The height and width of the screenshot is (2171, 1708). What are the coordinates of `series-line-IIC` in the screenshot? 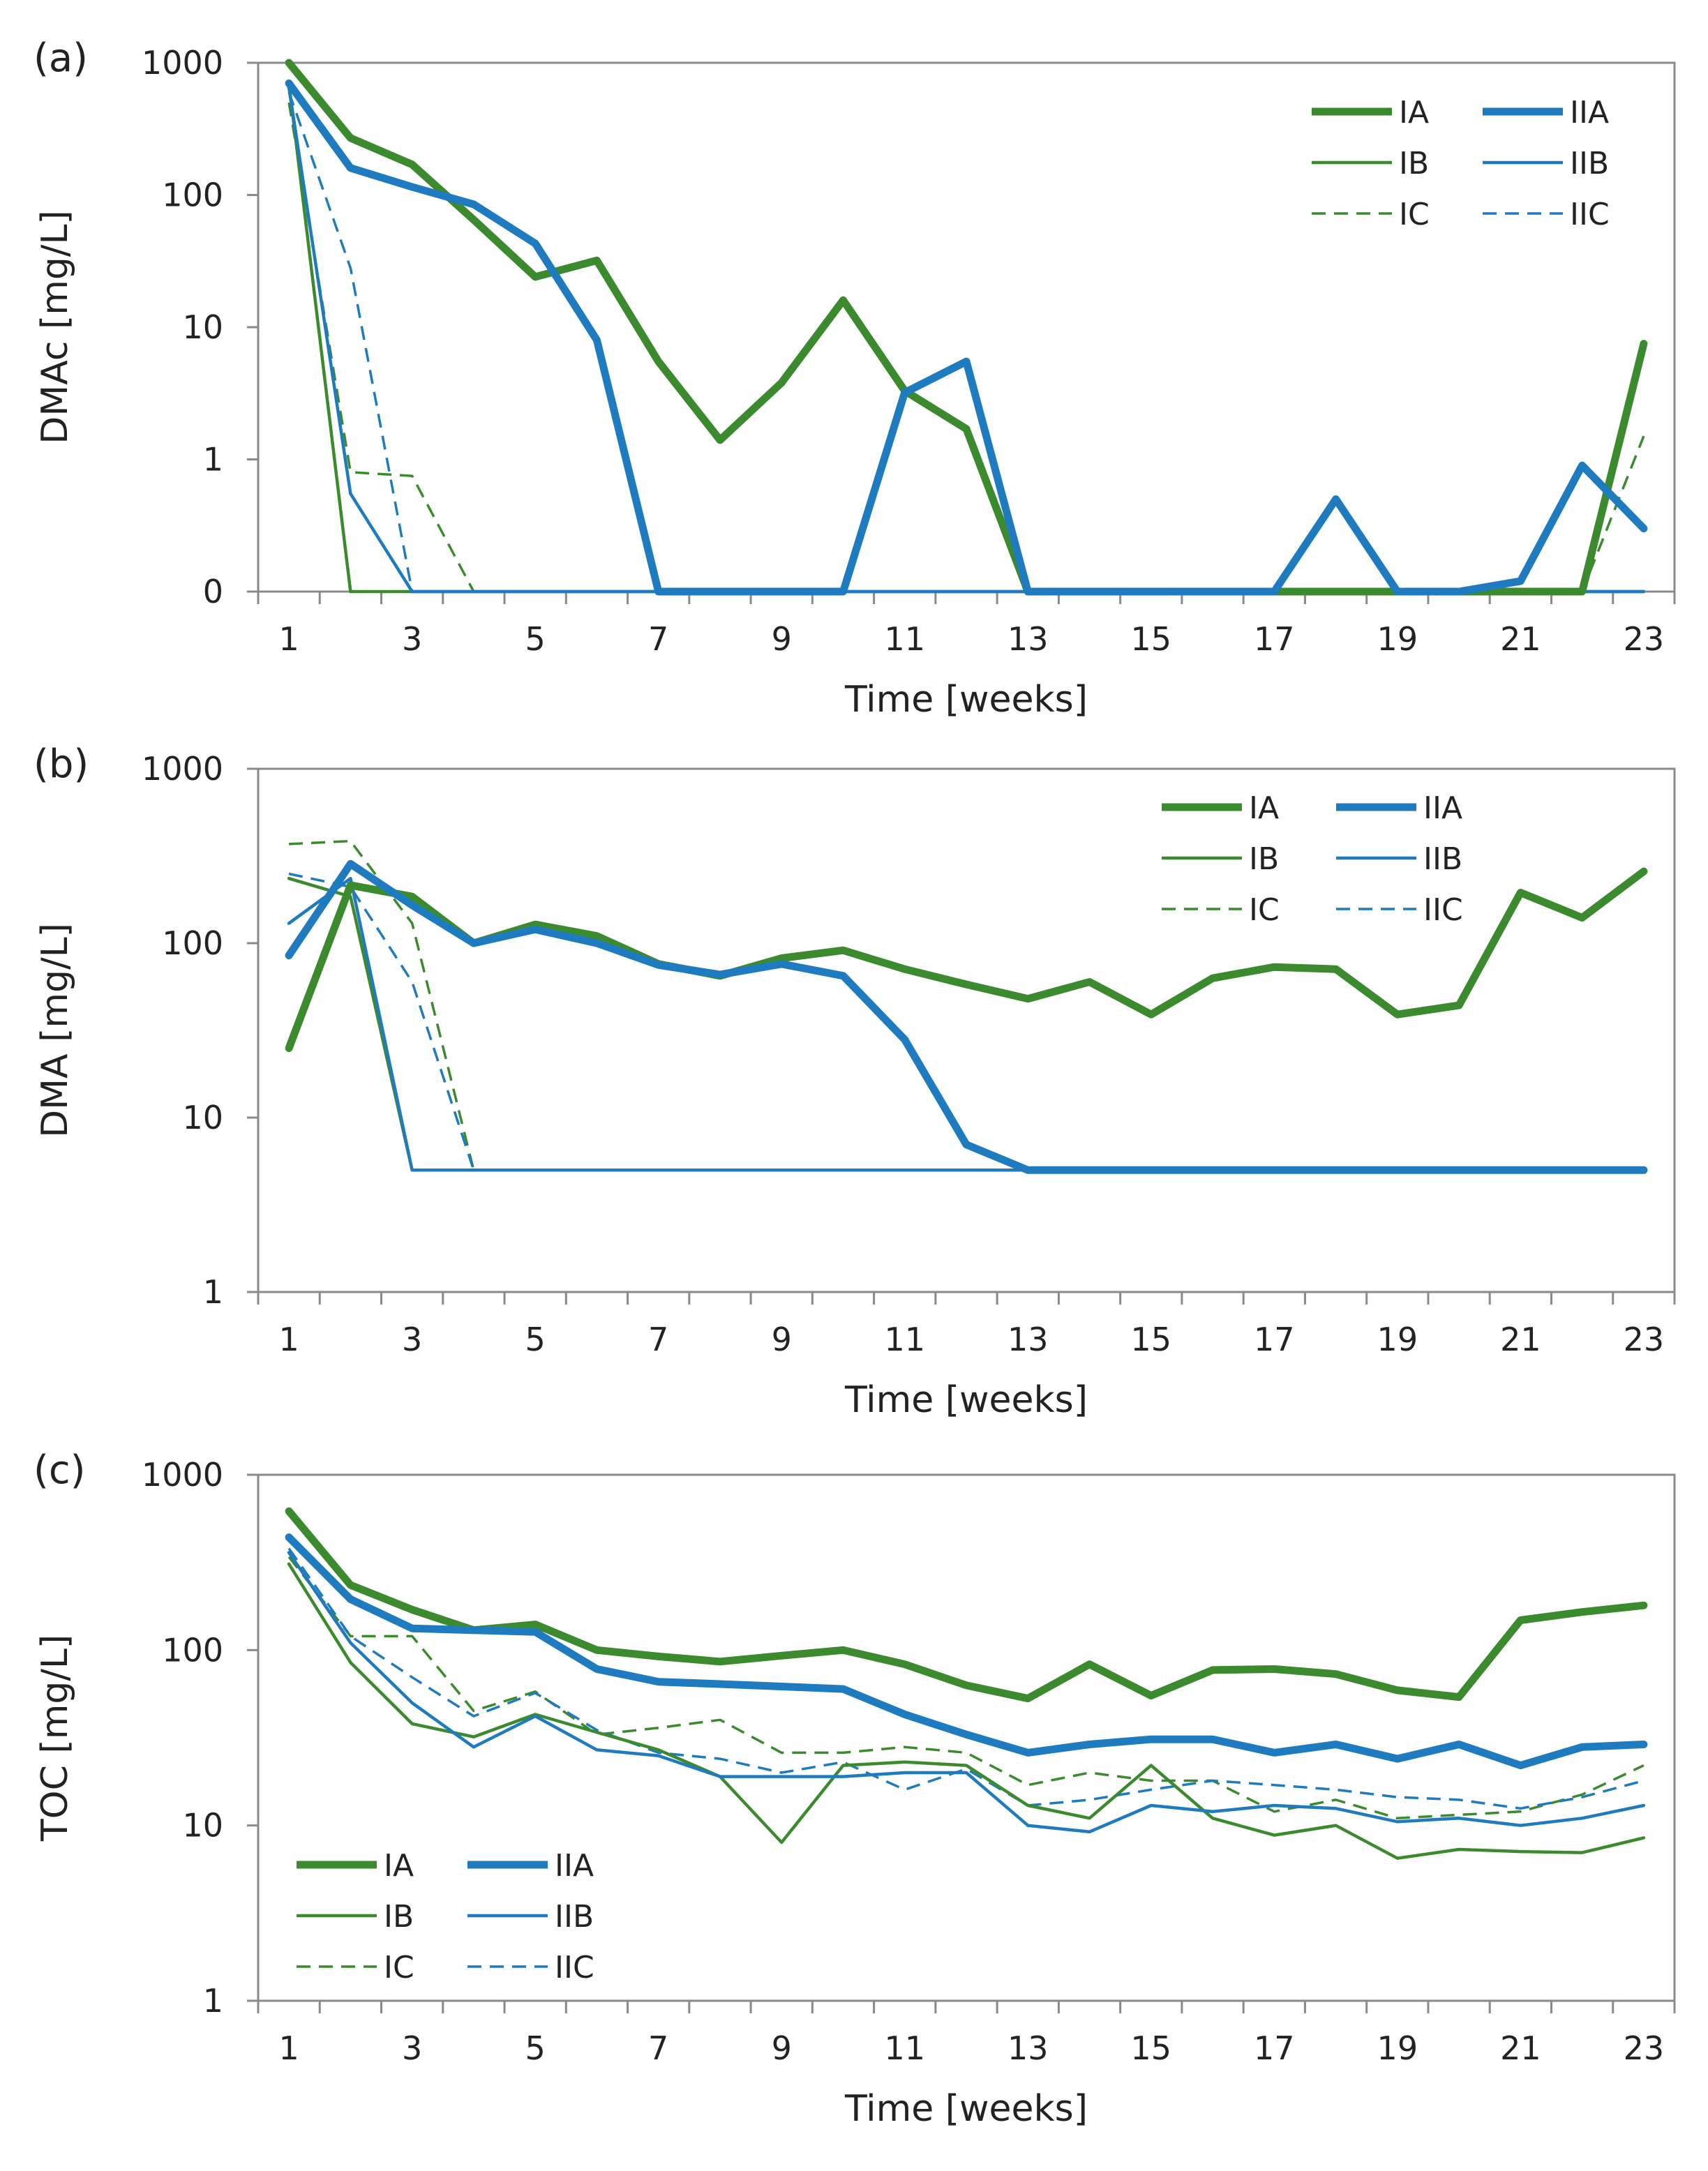 It's located at (966, 1679).